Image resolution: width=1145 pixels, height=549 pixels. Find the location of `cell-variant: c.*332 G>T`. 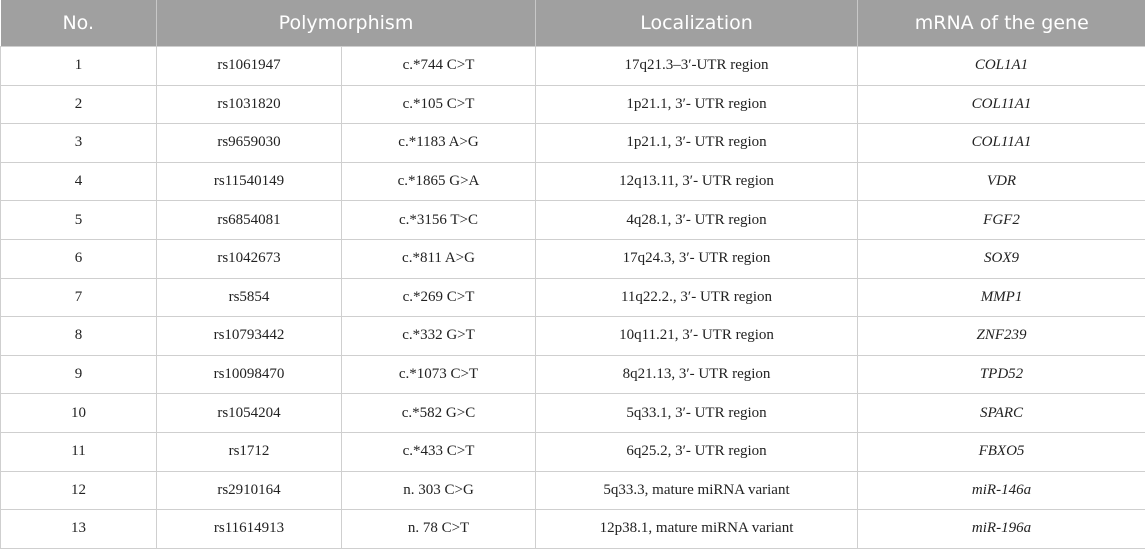

cell-variant: c.*332 G>T is located at coordinates (439, 336).